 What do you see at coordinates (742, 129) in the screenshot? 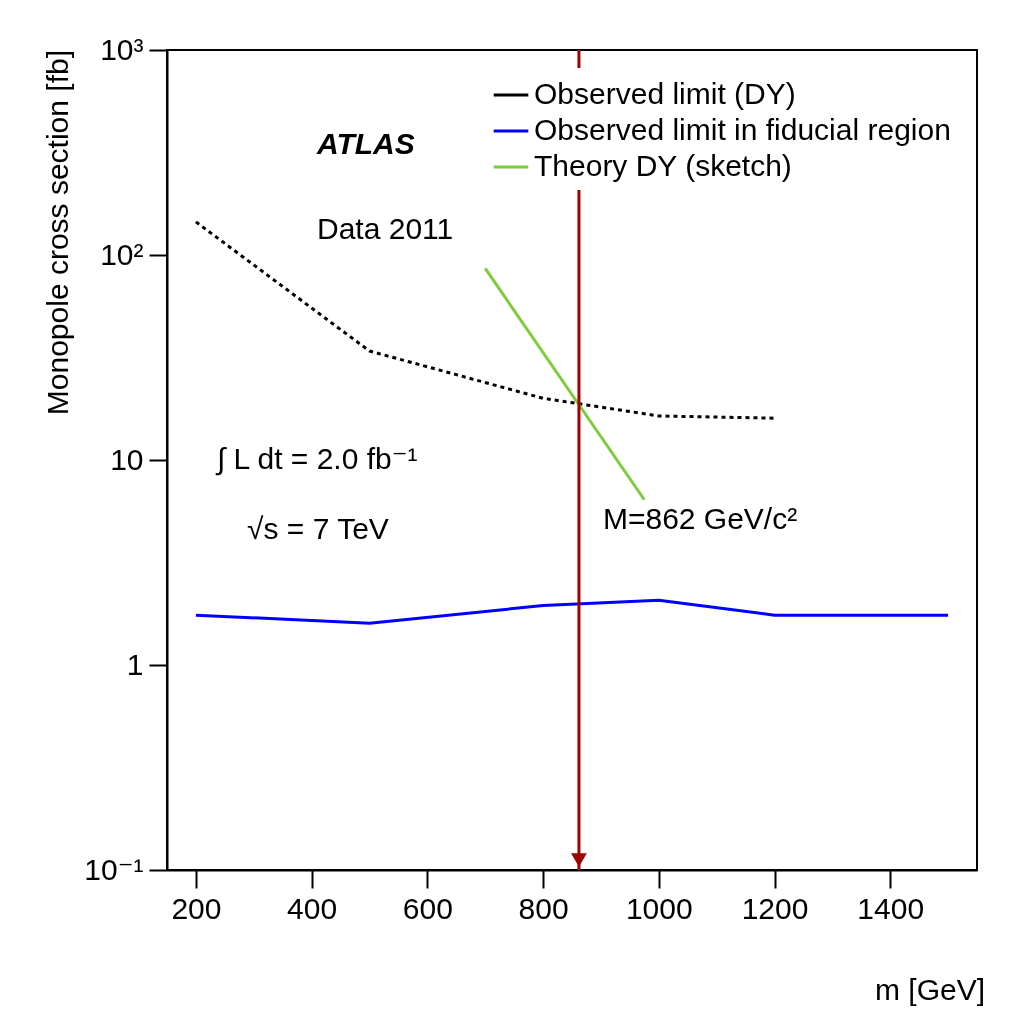
I see `legend-label: Observed limit in fiducial region` at bounding box center [742, 129].